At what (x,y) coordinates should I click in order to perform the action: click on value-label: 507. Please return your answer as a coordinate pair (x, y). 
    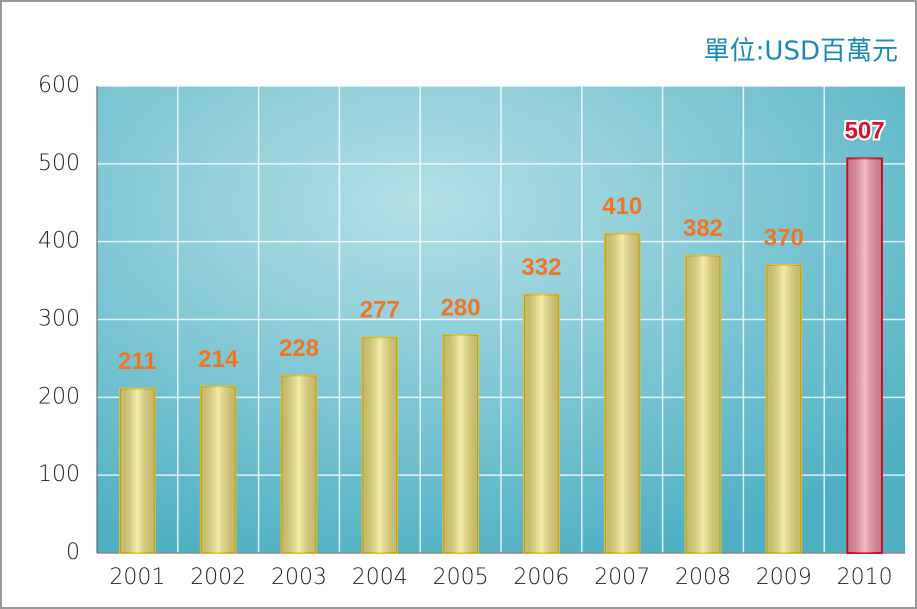
    Looking at the image, I should click on (865, 131).